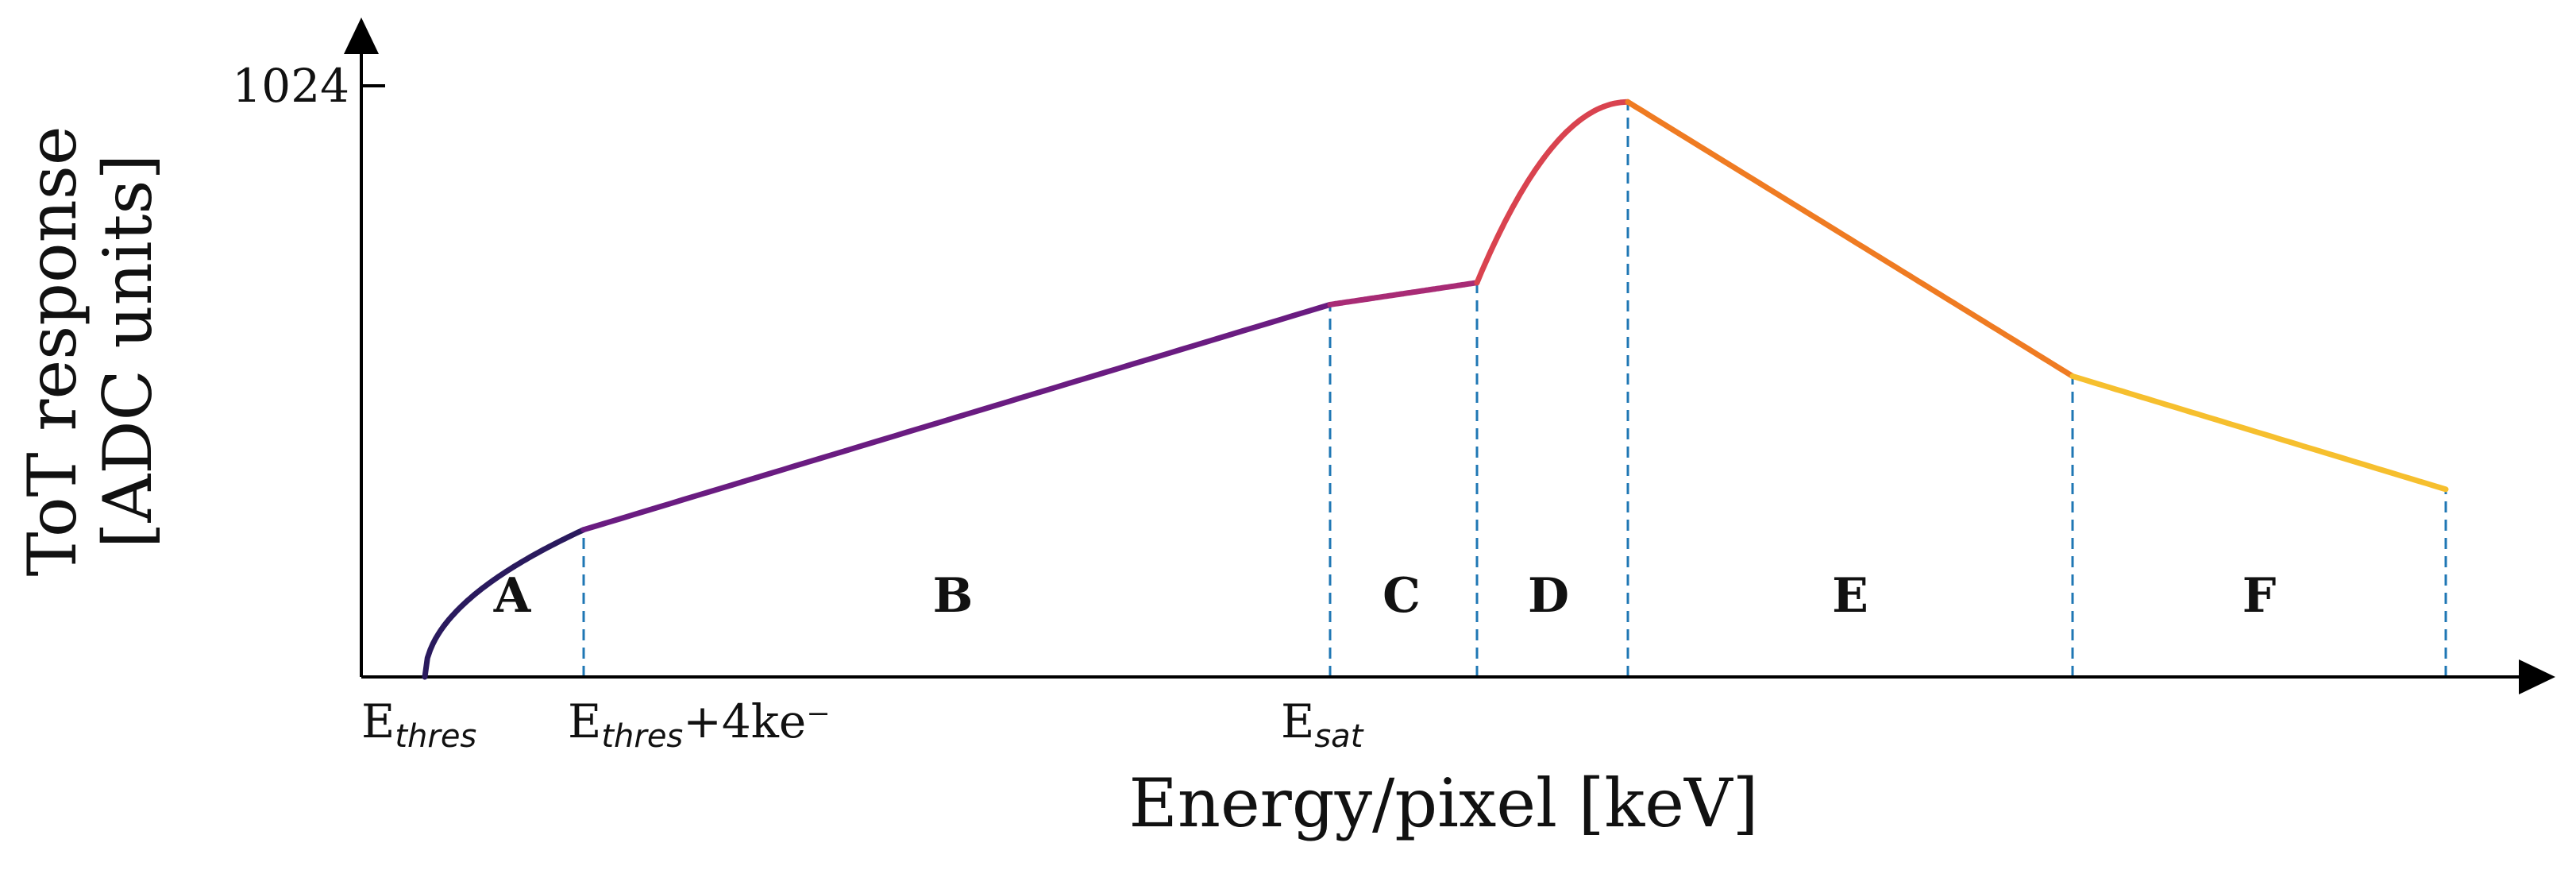 The height and width of the screenshot is (870, 2576). Describe the element at coordinates (1850, 239) in the screenshot. I see `curve-segment-e` at that location.